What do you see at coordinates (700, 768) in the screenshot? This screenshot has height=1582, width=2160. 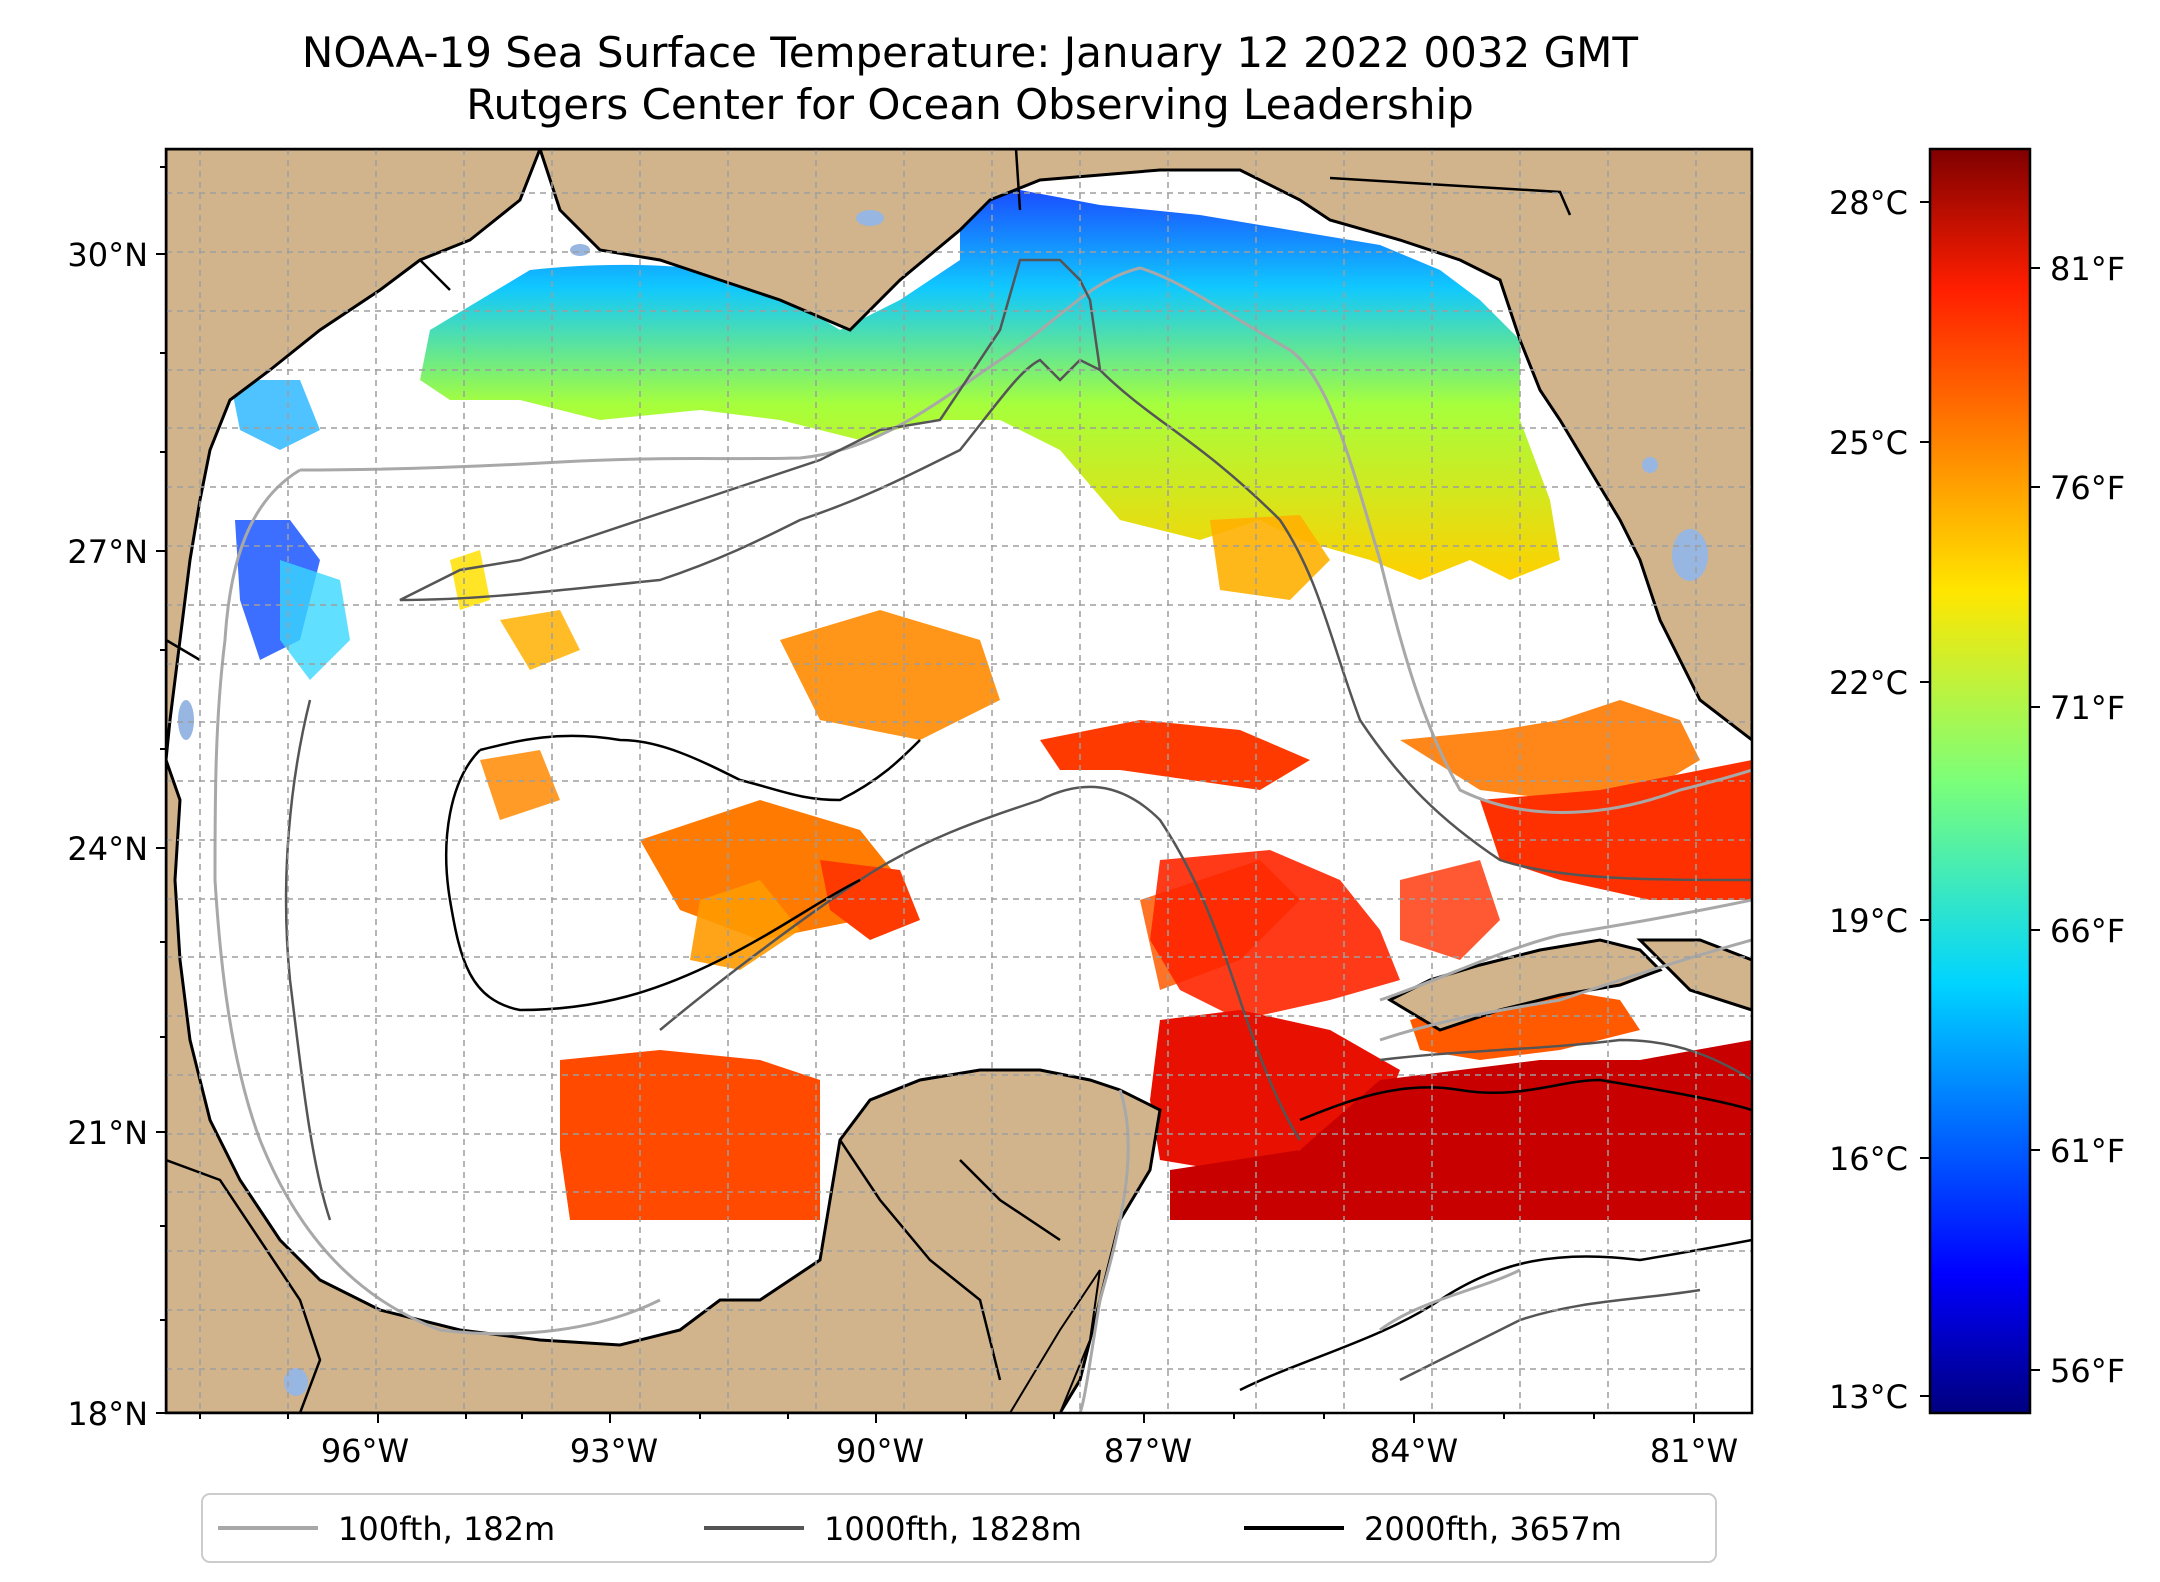 I see `contour-2000fth` at bounding box center [700, 768].